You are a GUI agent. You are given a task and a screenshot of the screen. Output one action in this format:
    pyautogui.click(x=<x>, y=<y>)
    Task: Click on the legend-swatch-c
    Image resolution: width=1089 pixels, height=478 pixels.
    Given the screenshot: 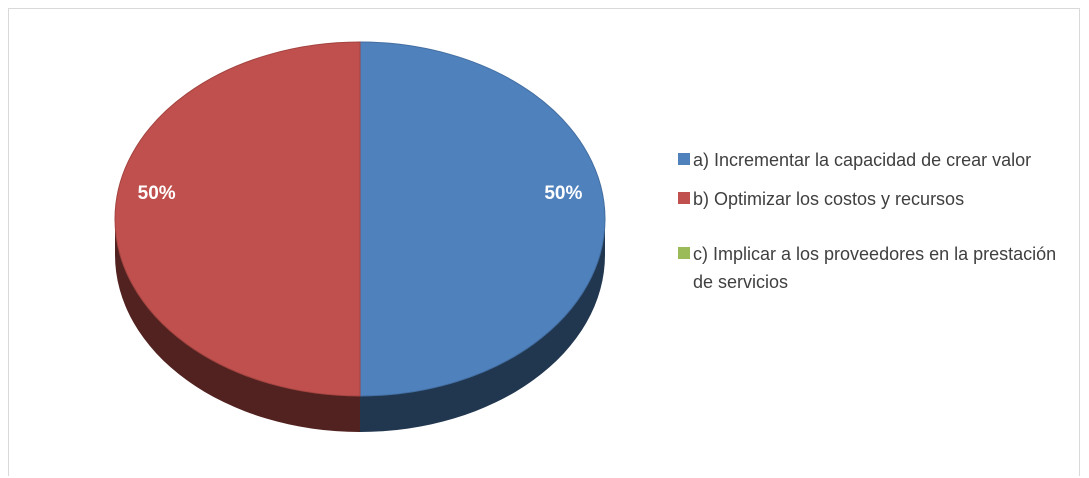 What is the action you would take?
    pyautogui.click(x=684, y=253)
    